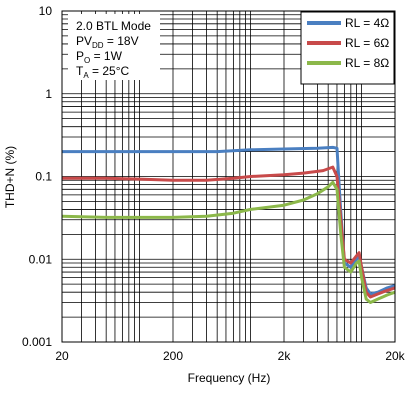  What do you see at coordinates (99, 57) in the screenshot?
I see `po-text: PO = 1W` at bounding box center [99, 57].